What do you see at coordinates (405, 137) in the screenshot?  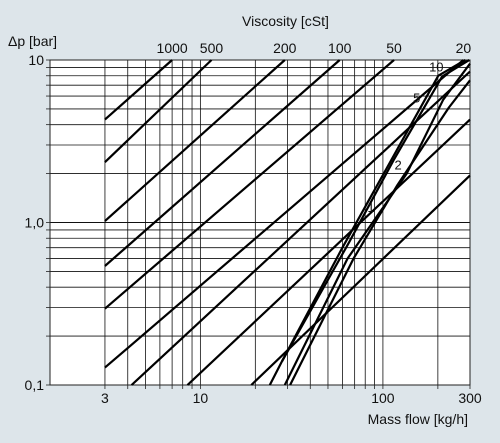 I see `curve-labels: 10 5 2 1` at bounding box center [405, 137].